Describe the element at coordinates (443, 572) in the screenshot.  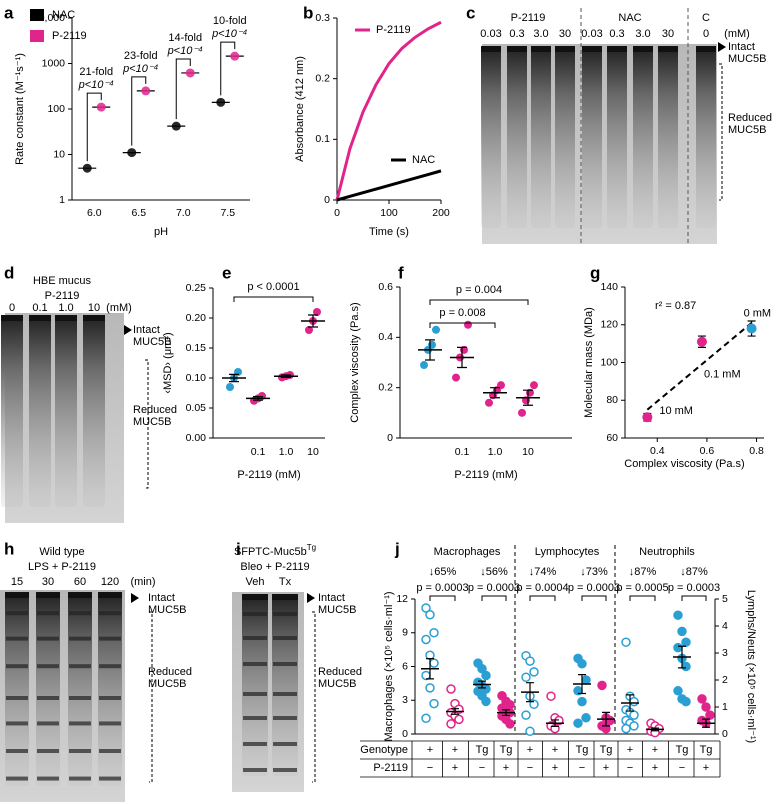
I see `reduction: ↓65%` at that location.